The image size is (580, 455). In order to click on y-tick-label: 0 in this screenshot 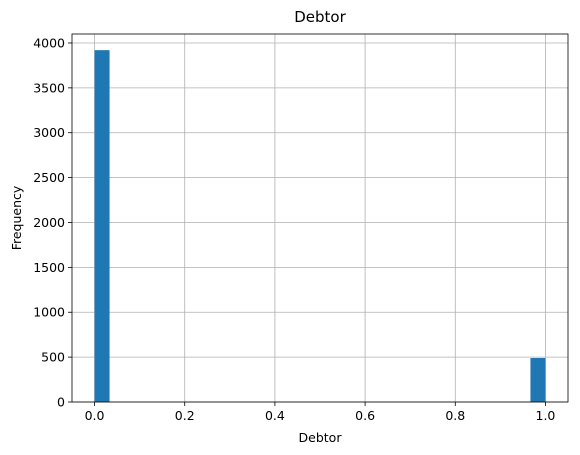, I will do `click(61, 402)`.